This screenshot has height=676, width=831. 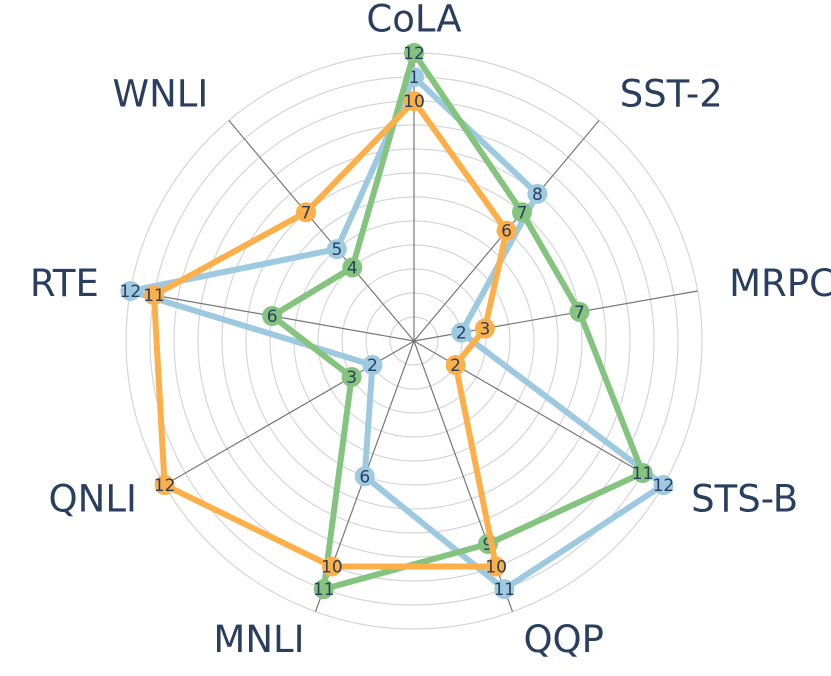 What do you see at coordinates (563, 639) in the screenshot?
I see `axis-label-qqp: QQP` at bounding box center [563, 639].